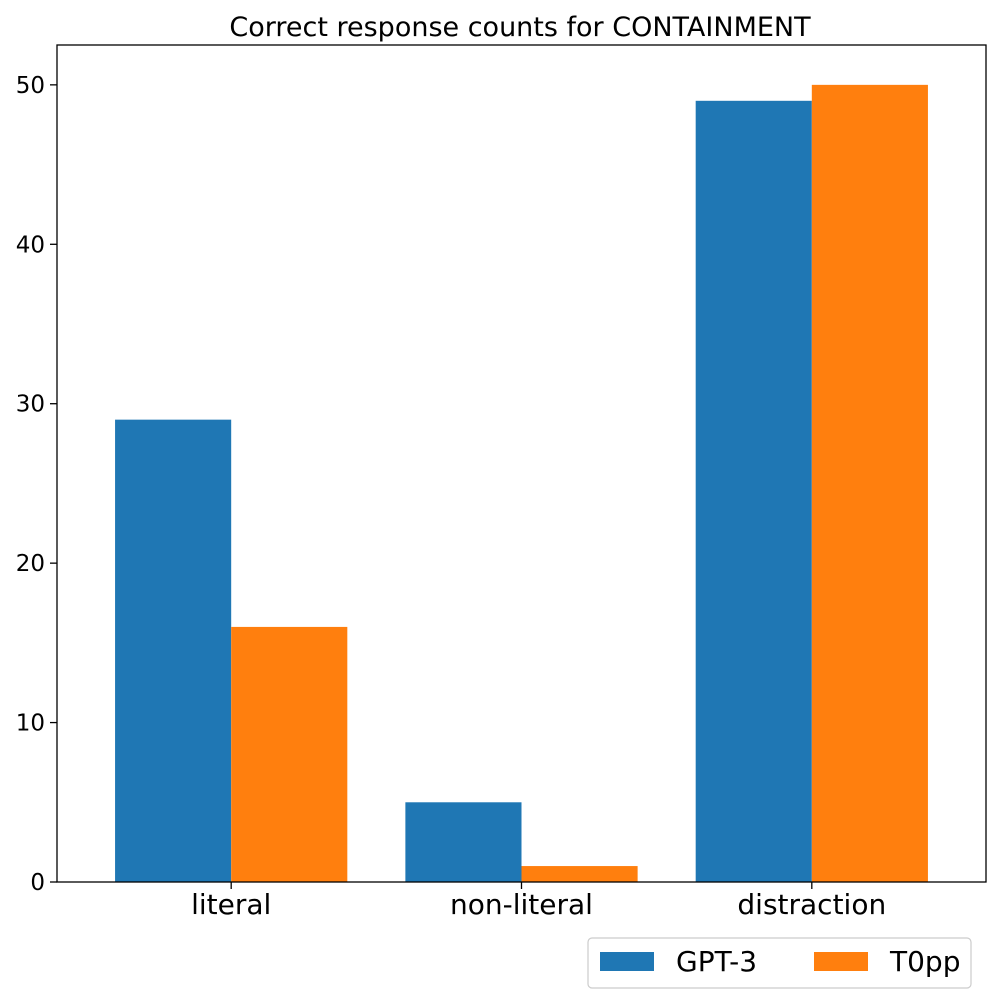  What do you see at coordinates (463, 842) in the screenshot?
I see `bar-gpt-3-non-literal` at bounding box center [463, 842].